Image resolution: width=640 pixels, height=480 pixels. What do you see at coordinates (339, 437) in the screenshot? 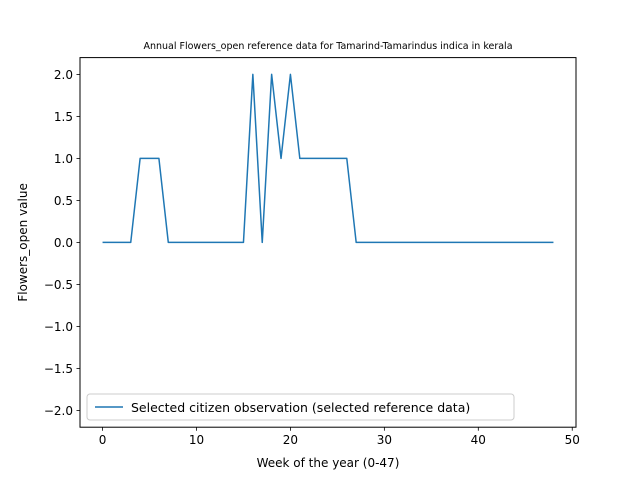
I see `x-axis: 0 10 20 30 40 50` at bounding box center [339, 437].